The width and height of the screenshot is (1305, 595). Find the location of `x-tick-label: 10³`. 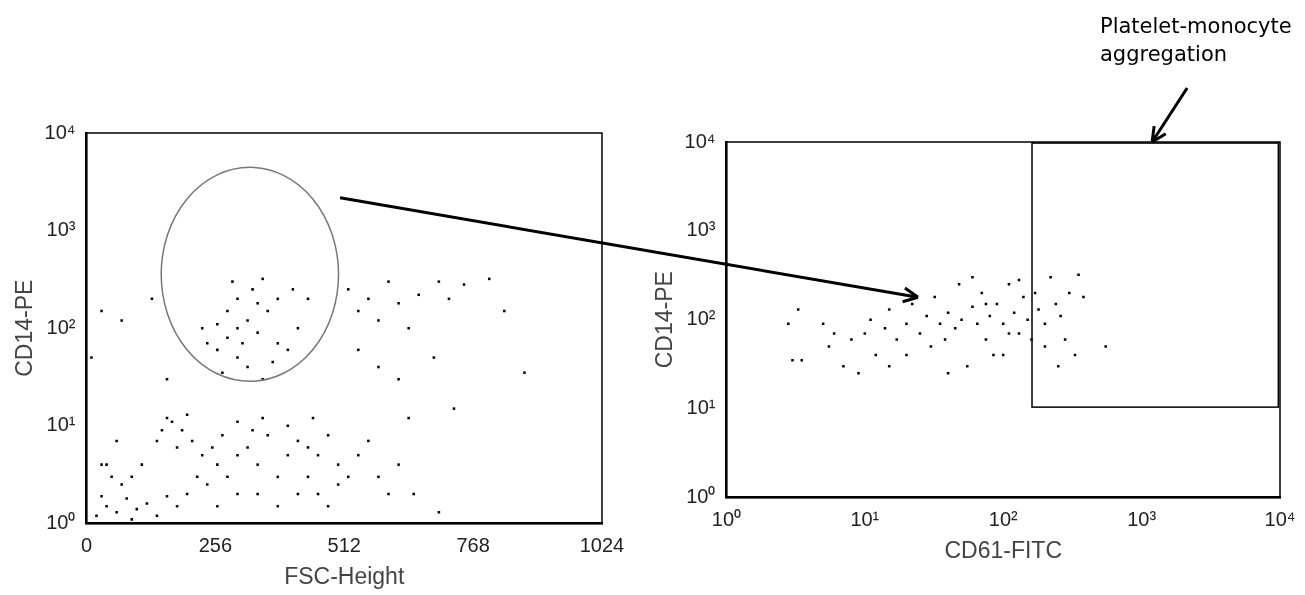

x-tick-label: 10³ is located at coordinates (1142, 518).